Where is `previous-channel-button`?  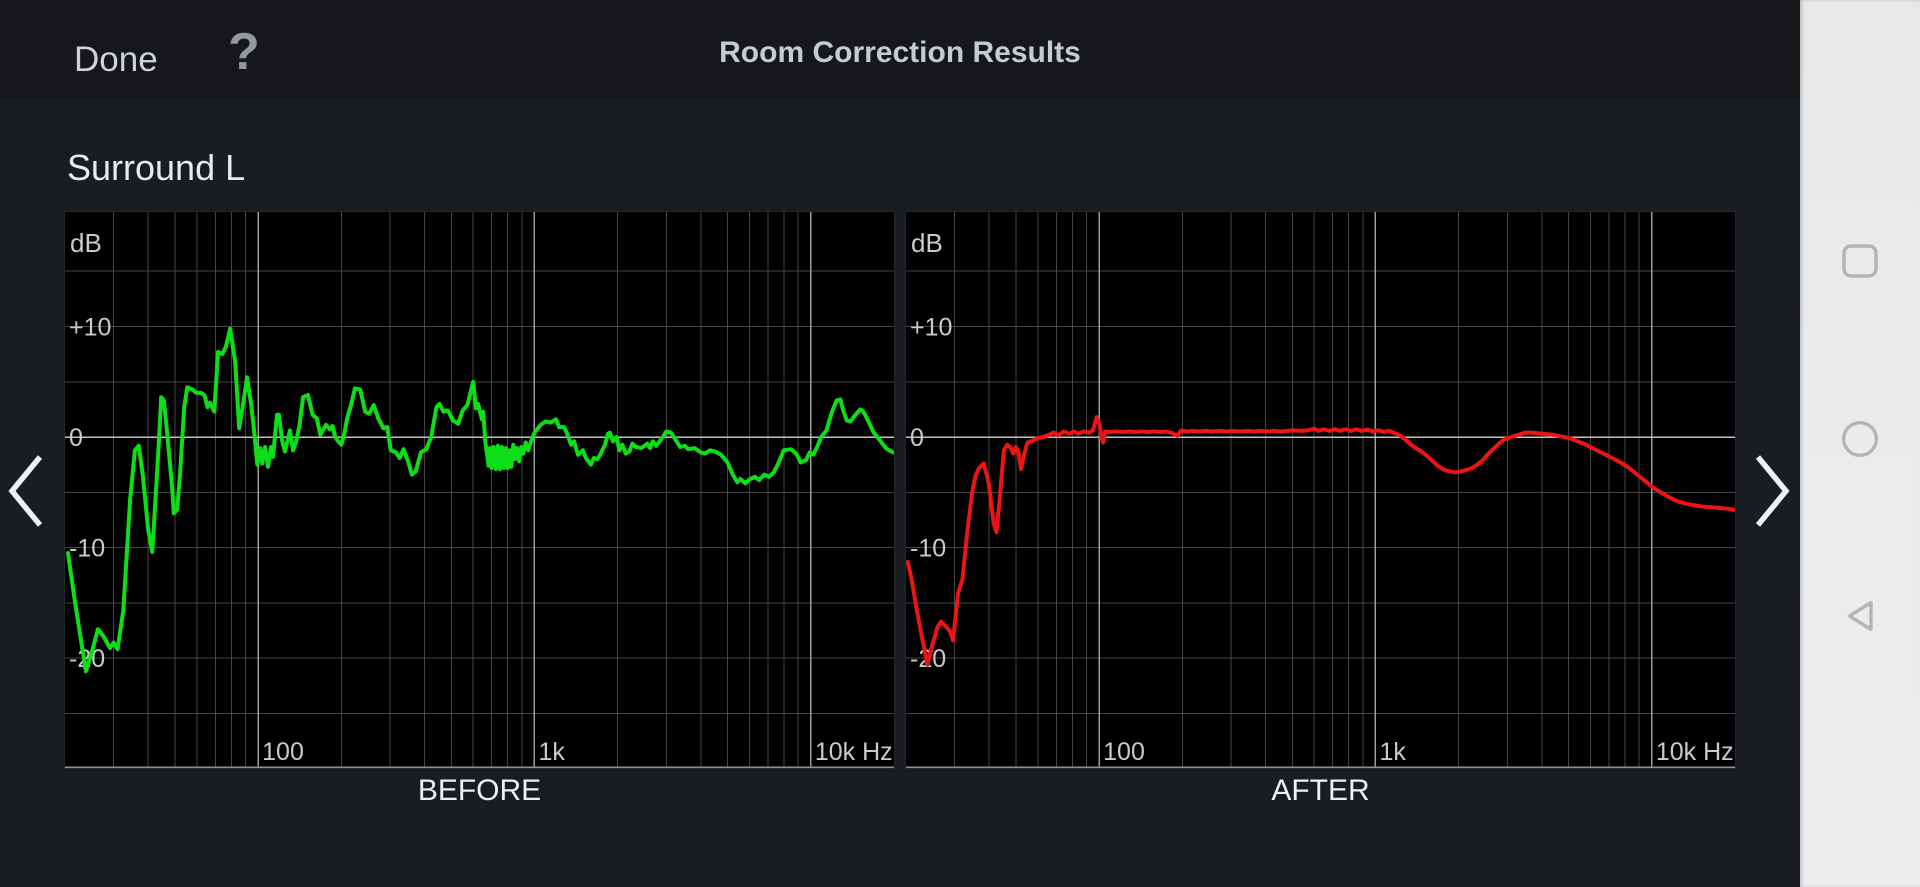 previous-channel-button is located at coordinates (26, 491).